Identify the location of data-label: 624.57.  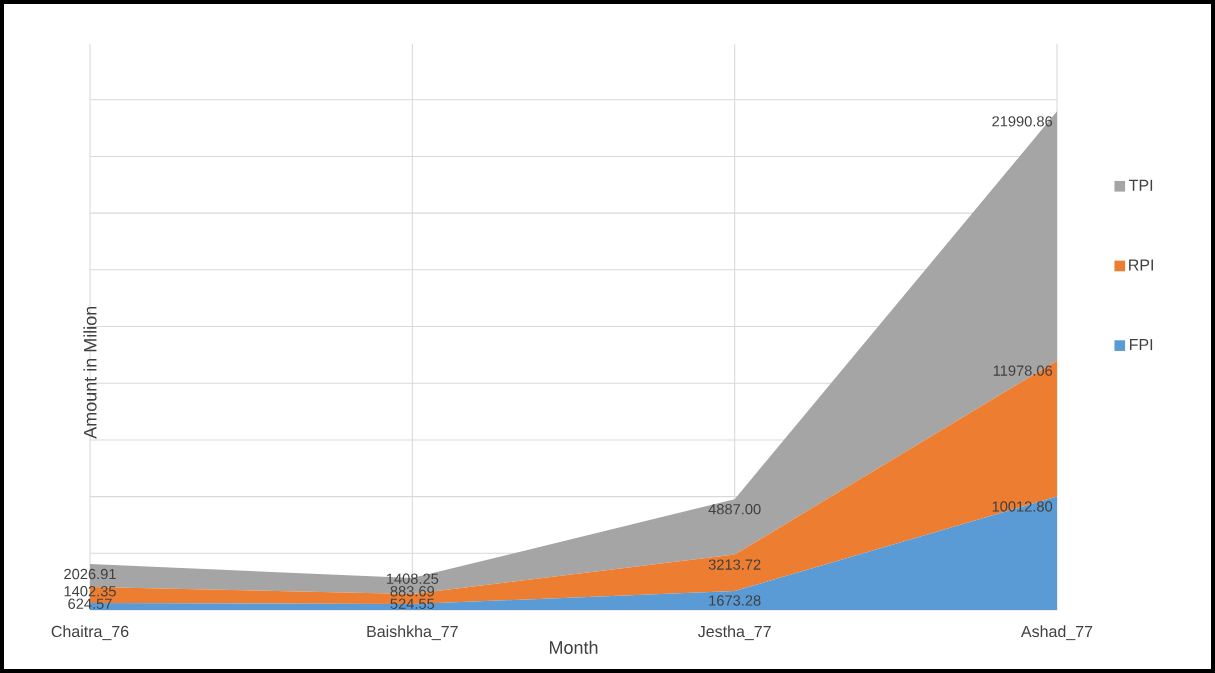
(90, 603).